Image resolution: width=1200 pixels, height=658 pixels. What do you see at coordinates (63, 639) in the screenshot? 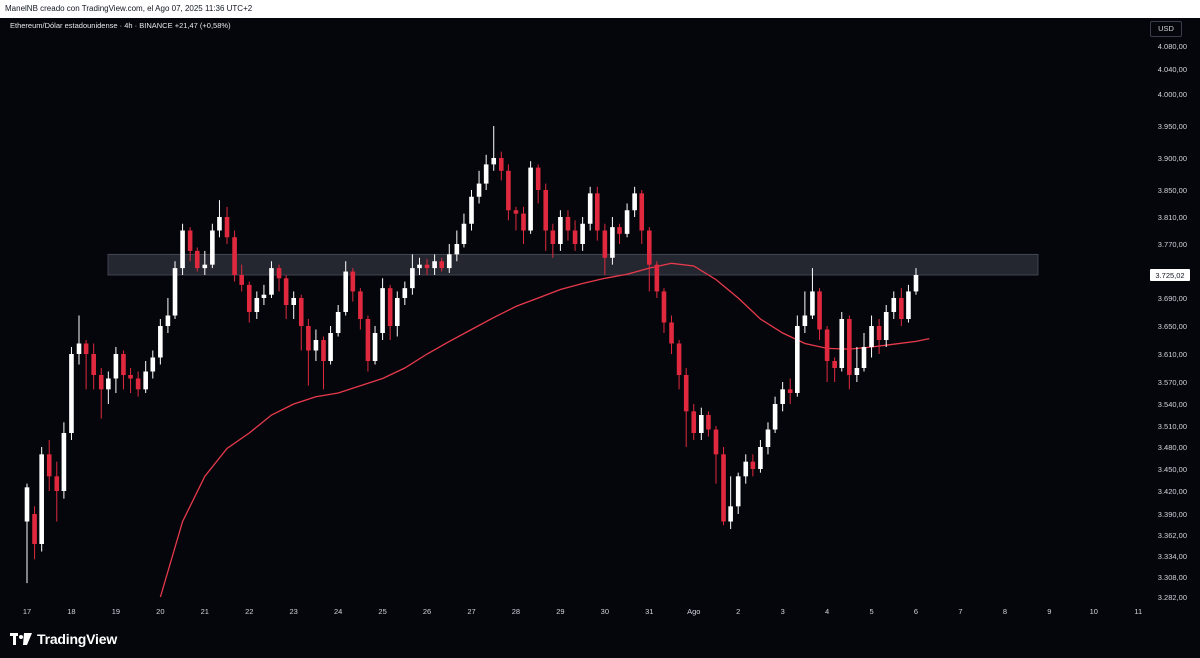
I see `tradingview-logo: TradingView` at bounding box center [63, 639].